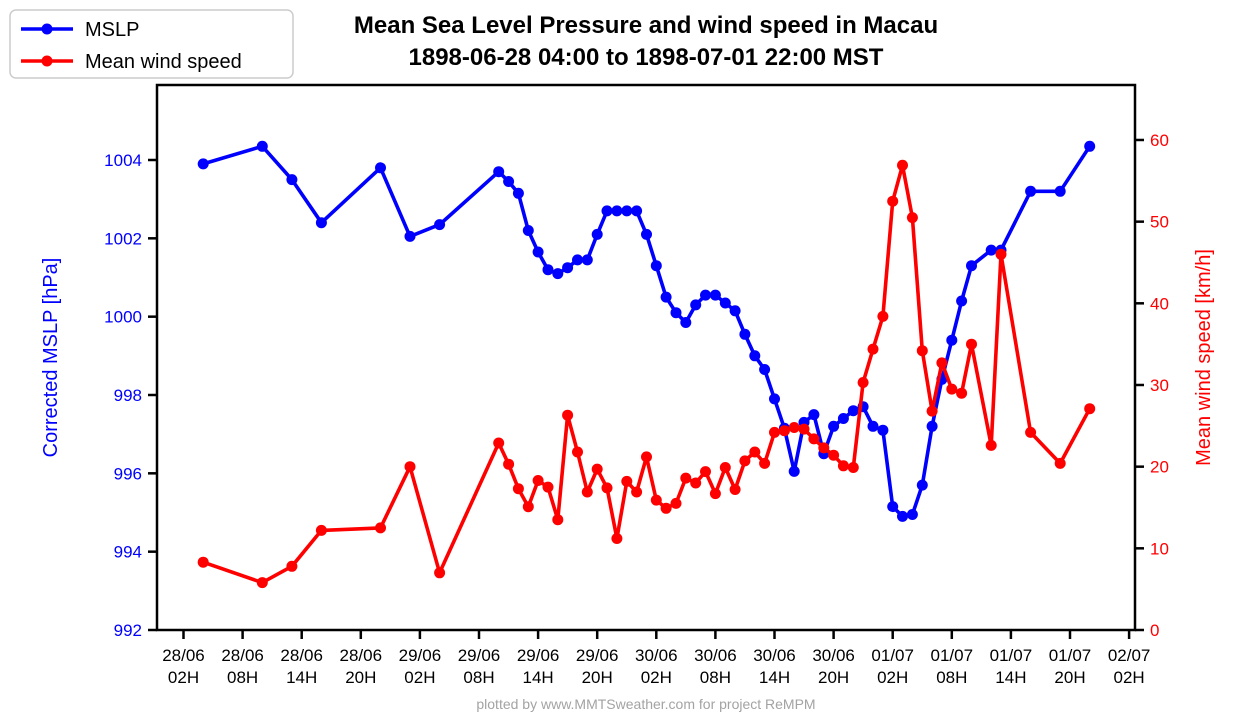  Describe the element at coordinates (112, 30) in the screenshot. I see `legend-label-mslp: MSLP` at that location.